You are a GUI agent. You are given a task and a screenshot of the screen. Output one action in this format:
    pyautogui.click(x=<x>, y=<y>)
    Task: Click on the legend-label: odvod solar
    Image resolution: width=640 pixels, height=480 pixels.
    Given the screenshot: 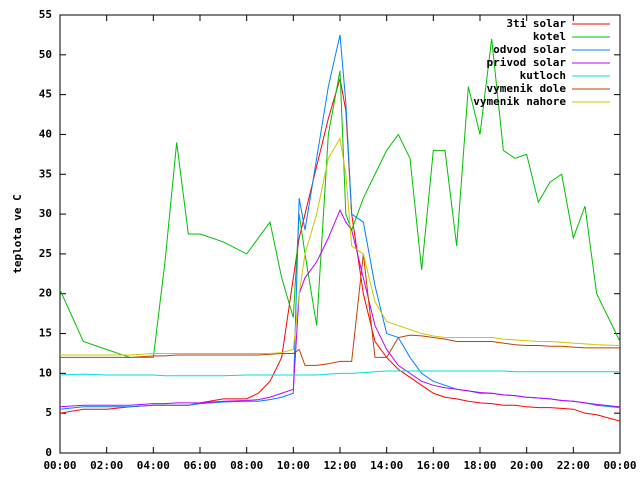 What is the action you would take?
    pyautogui.click(x=529, y=49)
    